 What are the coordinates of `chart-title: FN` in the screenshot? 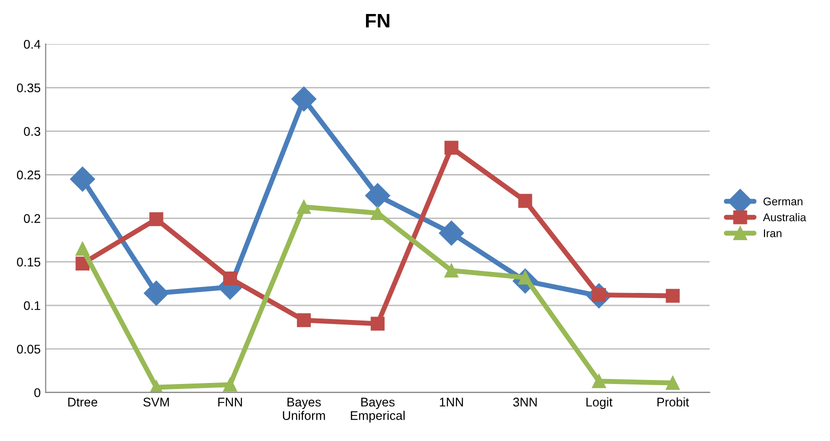 It's located at (378, 21).